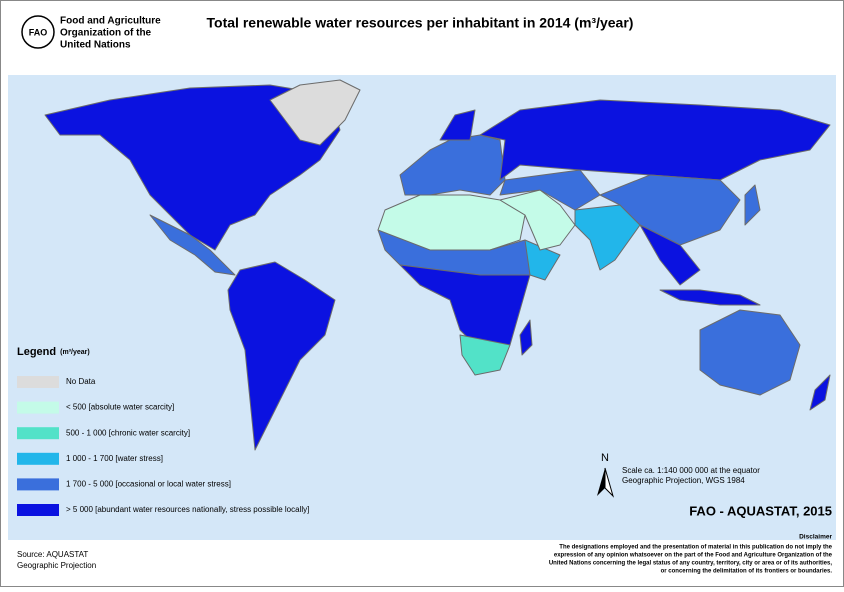 The image size is (844, 592). Describe the element at coordinates (760, 510) in the screenshot. I see `credit: FAO - AQUASTAT, 2015` at that location.